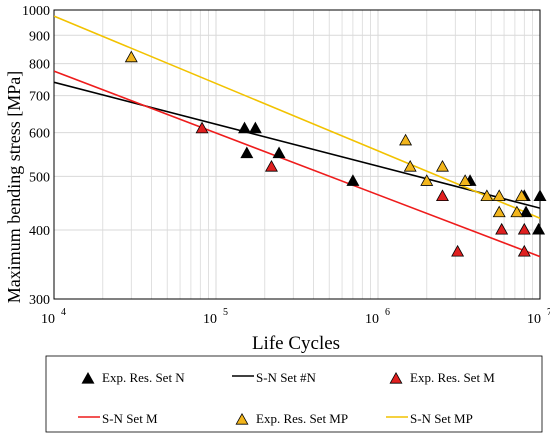 Image resolution: width=550 pixels, height=436 pixels. What do you see at coordinates (130, 418) in the screenshot?
I see `legend-label: S-N Set M` at bounding box center [130, 418].